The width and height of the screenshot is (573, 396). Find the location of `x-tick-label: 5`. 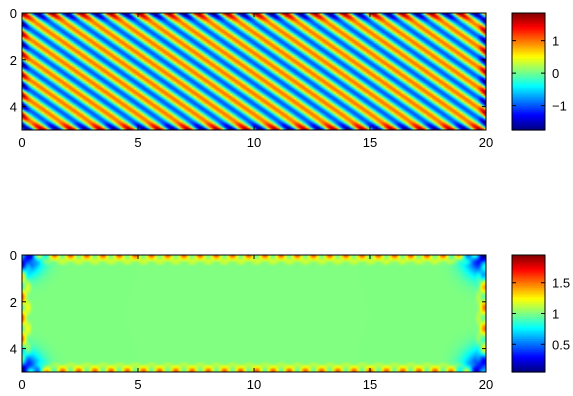

x-tick-label: 5 is located at coordinates (137, 384).